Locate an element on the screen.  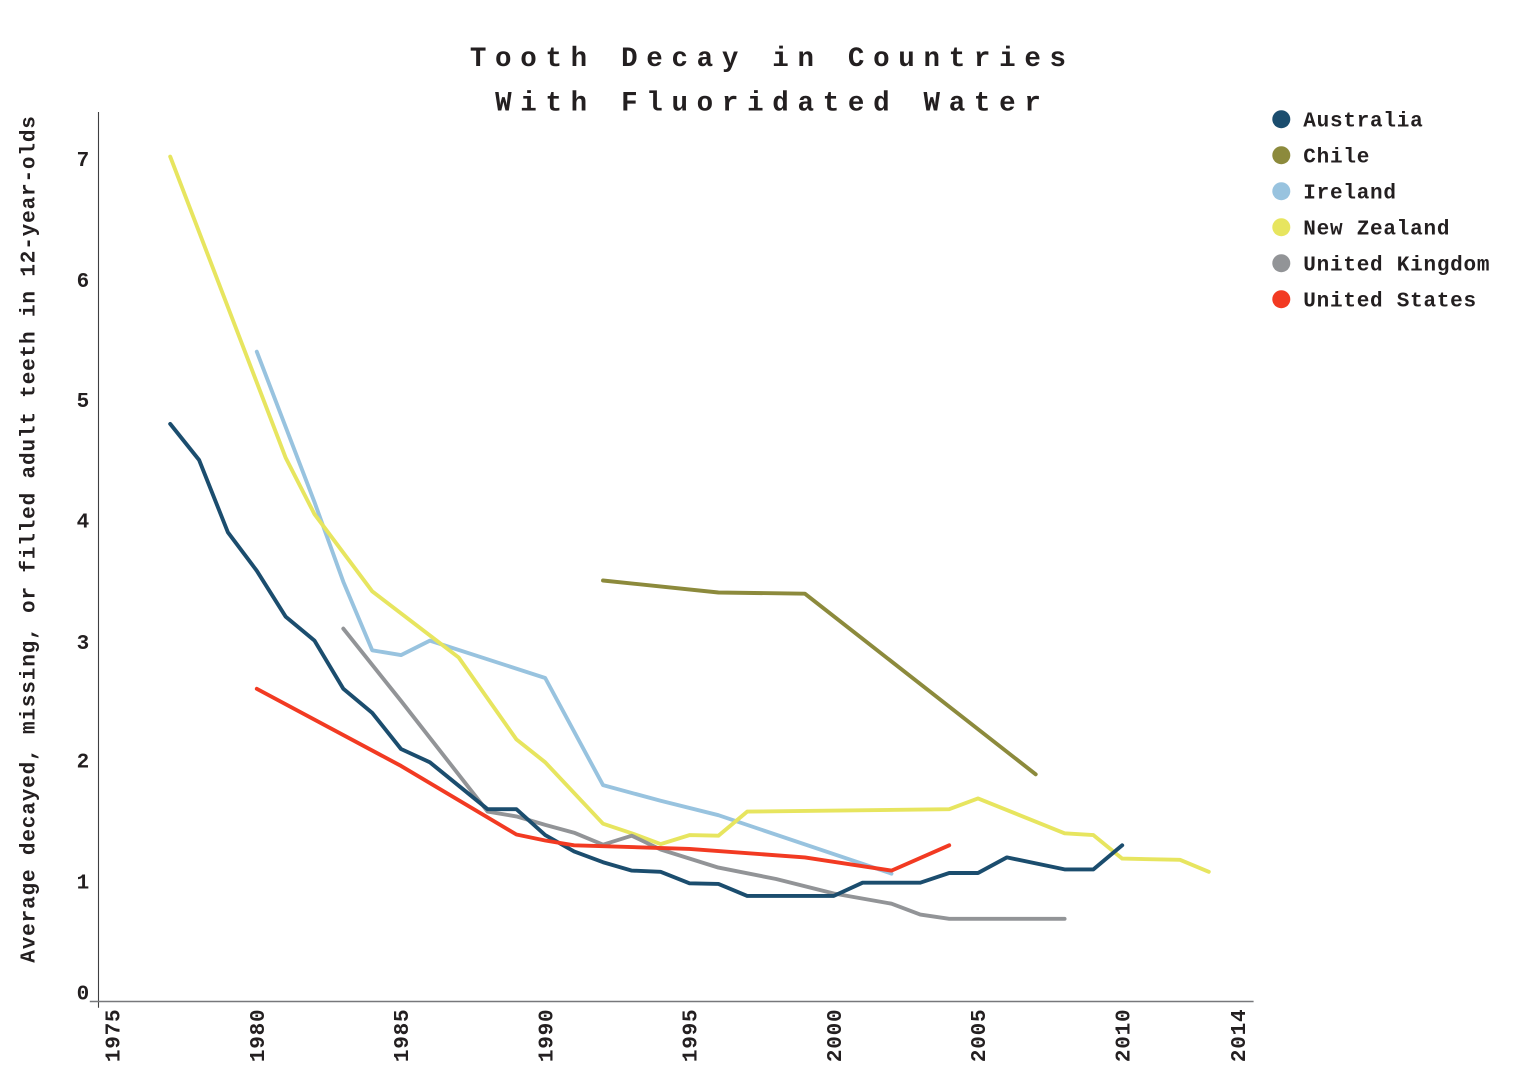
svg-text: 1975 is located at coordinates (115, 1035).